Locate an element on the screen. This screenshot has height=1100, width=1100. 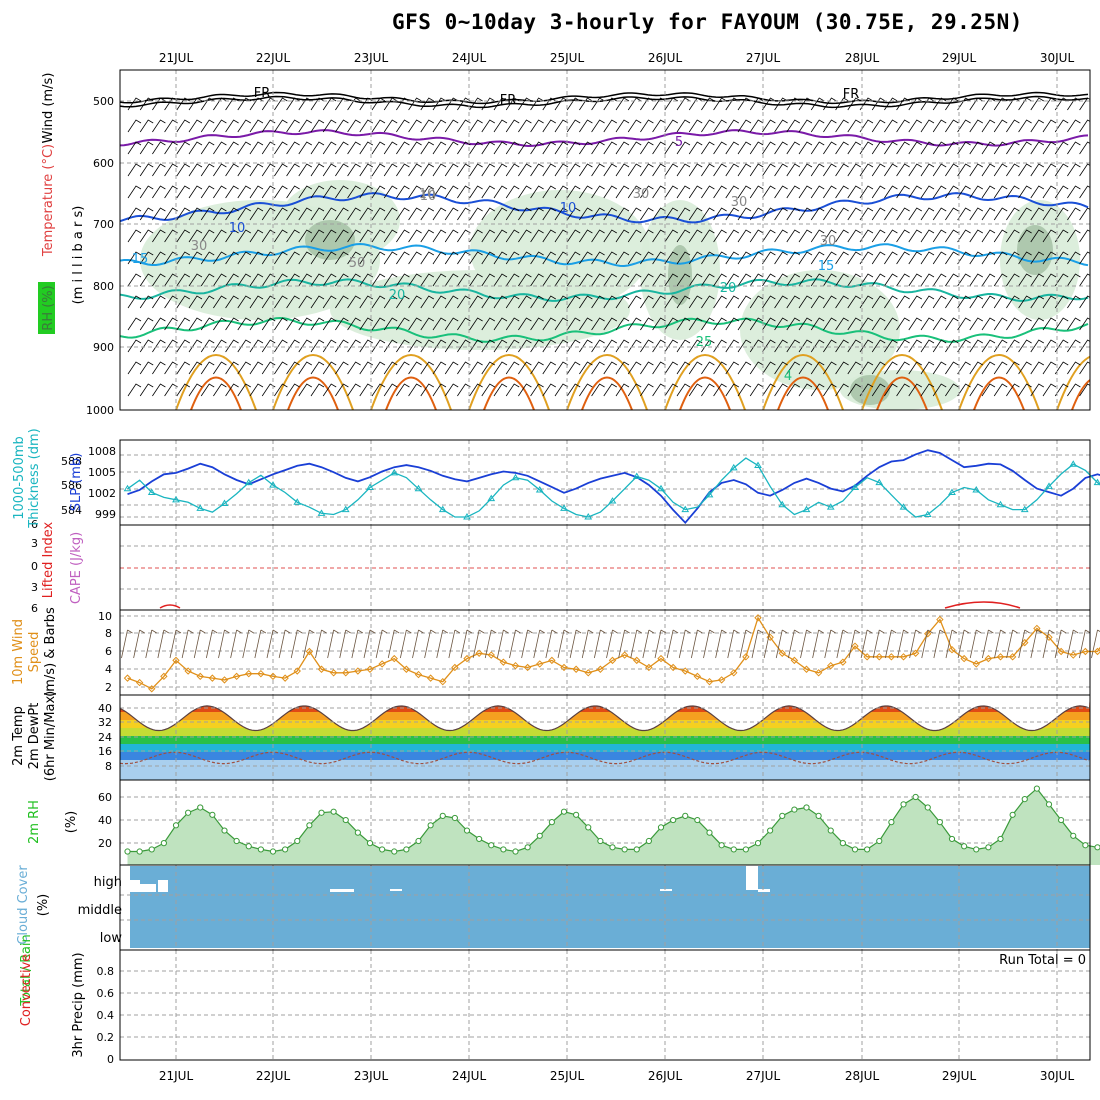
isotherm-warm is located at coordinates (1073, 382).